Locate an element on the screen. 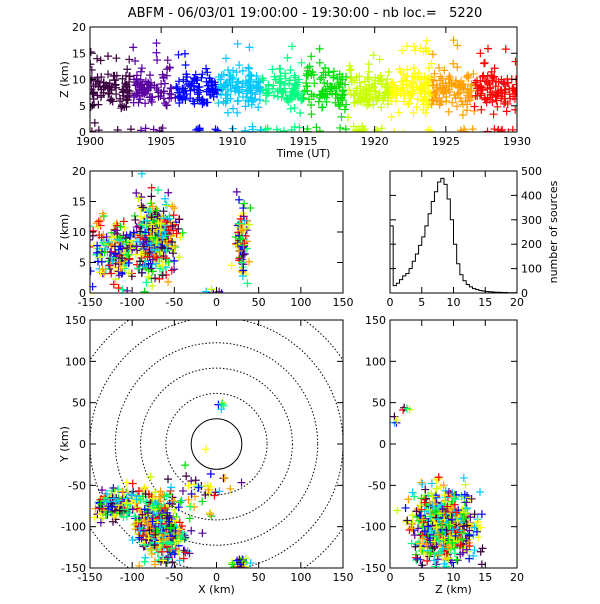 The width and height of the screenshot is (600, 604). x-tick-label: 50 is located at coordinates (259, 577).